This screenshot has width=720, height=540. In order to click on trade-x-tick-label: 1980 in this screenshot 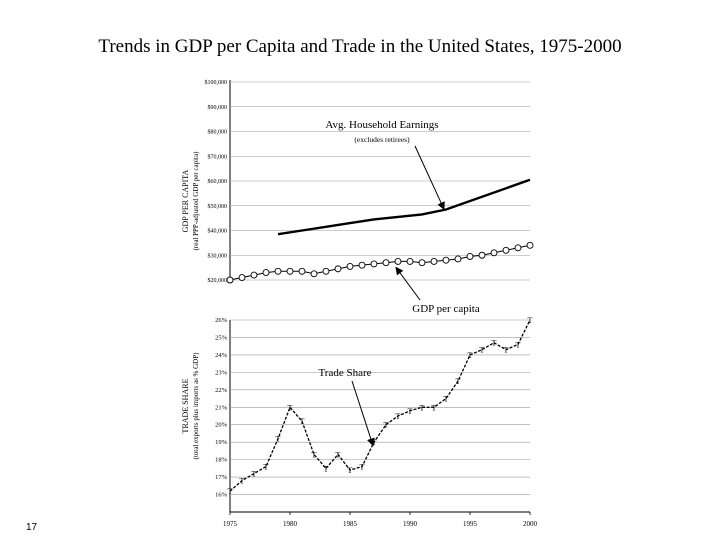, I will do `click(290, 524)`.